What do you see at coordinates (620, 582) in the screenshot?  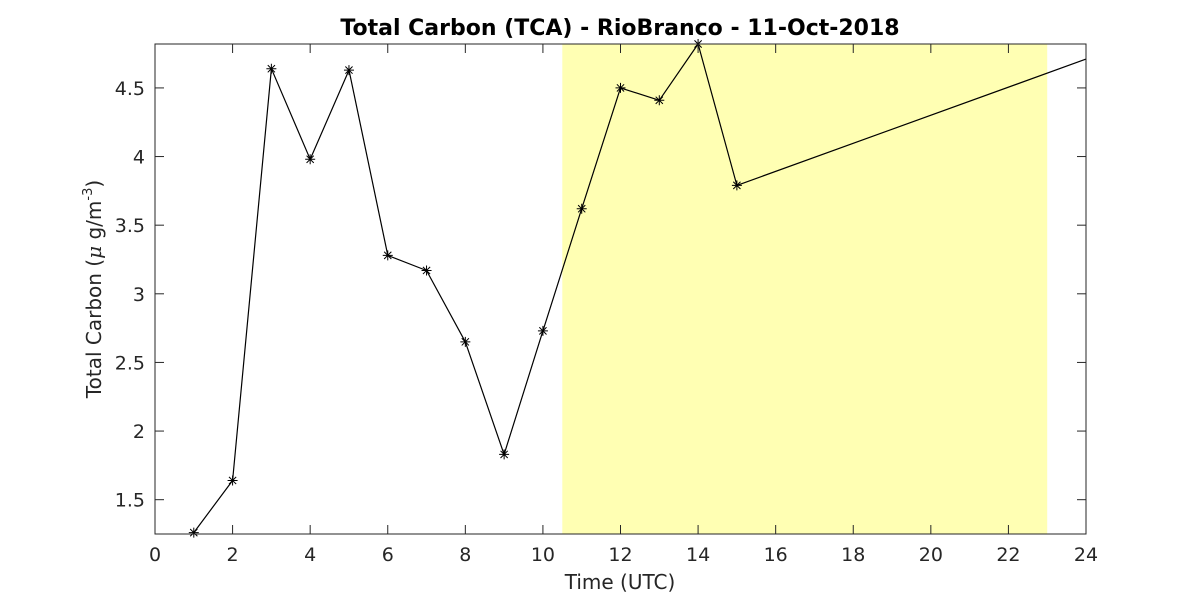 I see `x-axis-label: Time (UTC)` at bounding box center [620, 582].